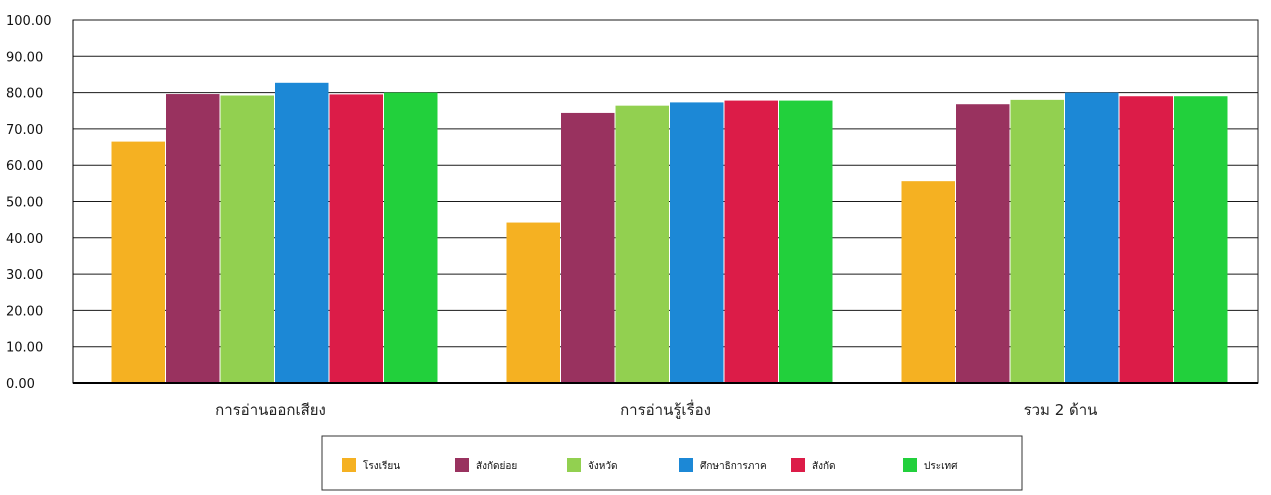 The height and width of the screenshot is (495, 1271). I want to click on y-tick-label: 10.00, so click(24, 348).